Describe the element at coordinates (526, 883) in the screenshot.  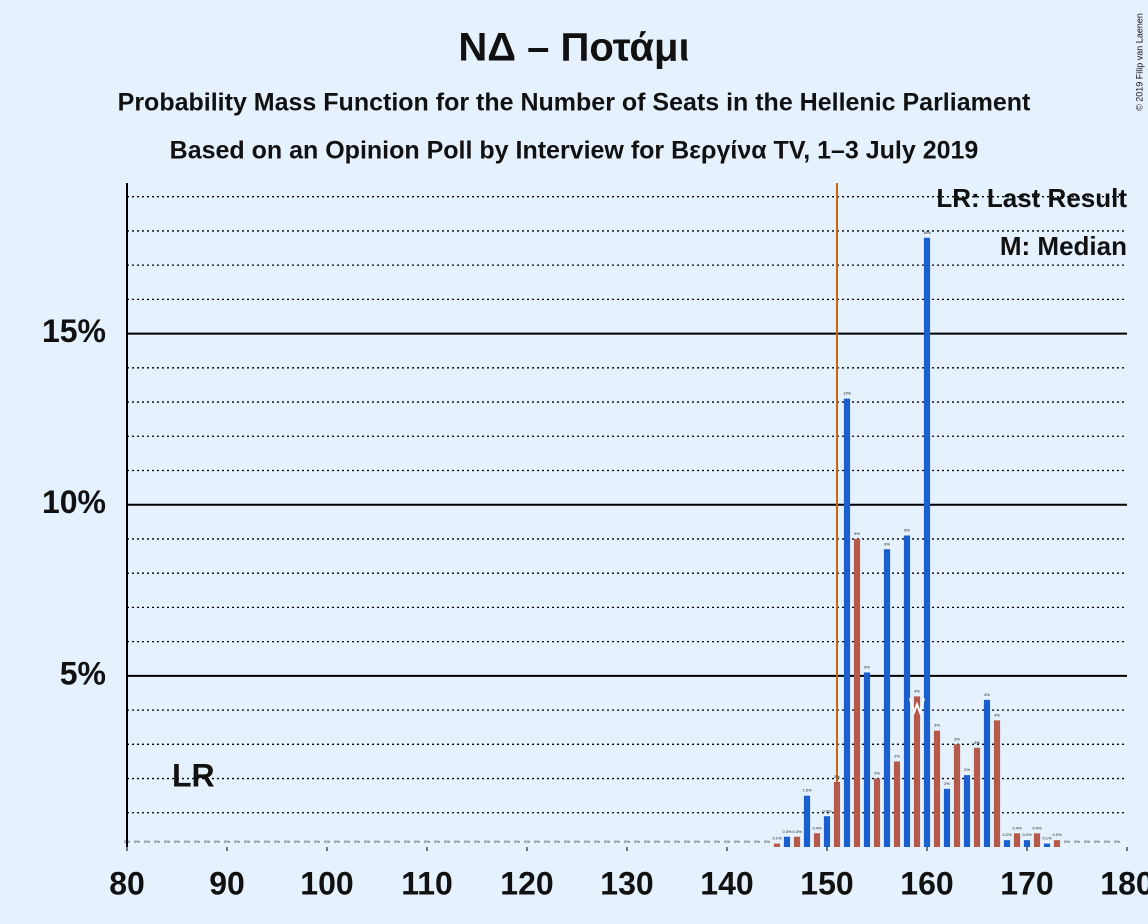
I see `x-tick-label: 120` at that location.